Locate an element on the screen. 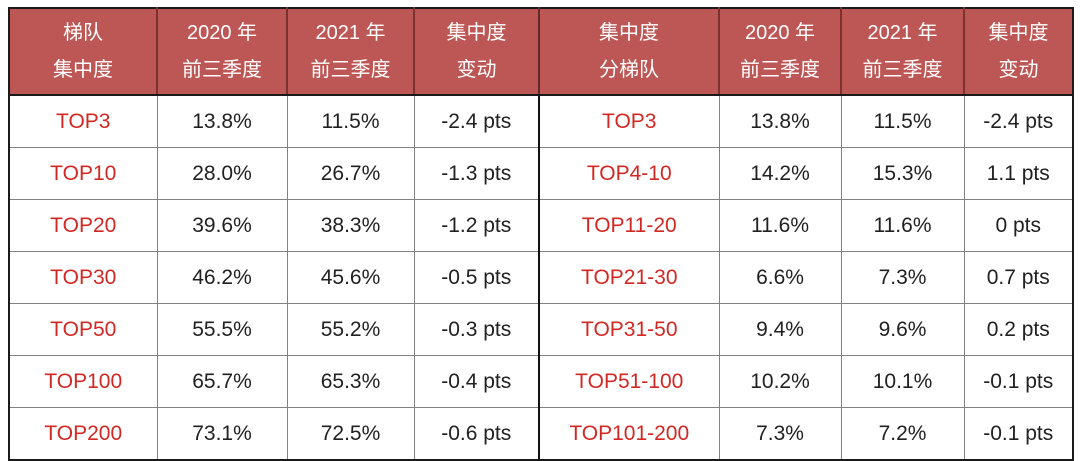  value-cell: 46.2% is located at coordinates (222, 277).